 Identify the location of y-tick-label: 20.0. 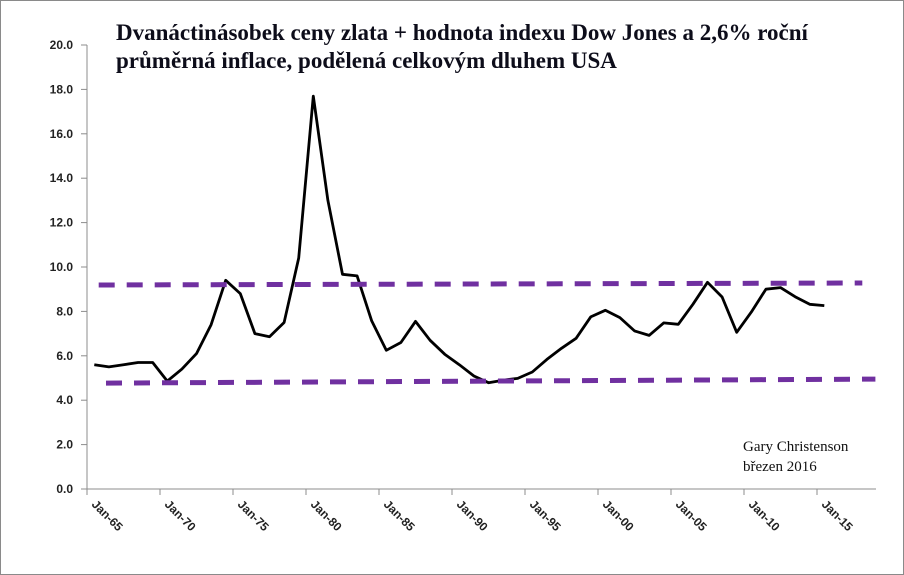
(62, 45).